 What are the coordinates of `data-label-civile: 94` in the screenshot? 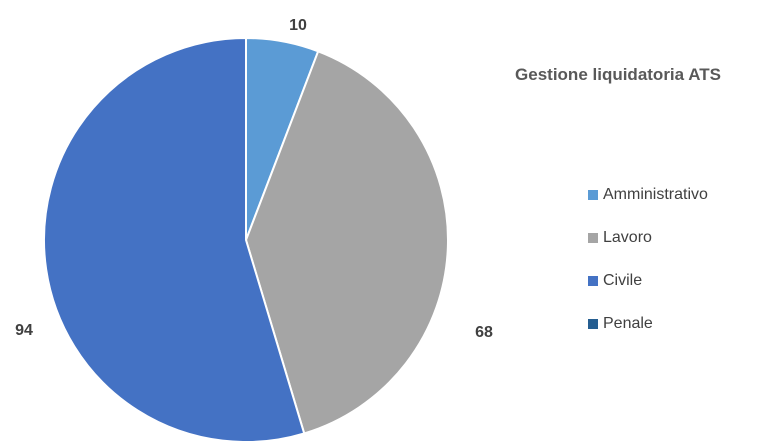 It's located at (24, 330).